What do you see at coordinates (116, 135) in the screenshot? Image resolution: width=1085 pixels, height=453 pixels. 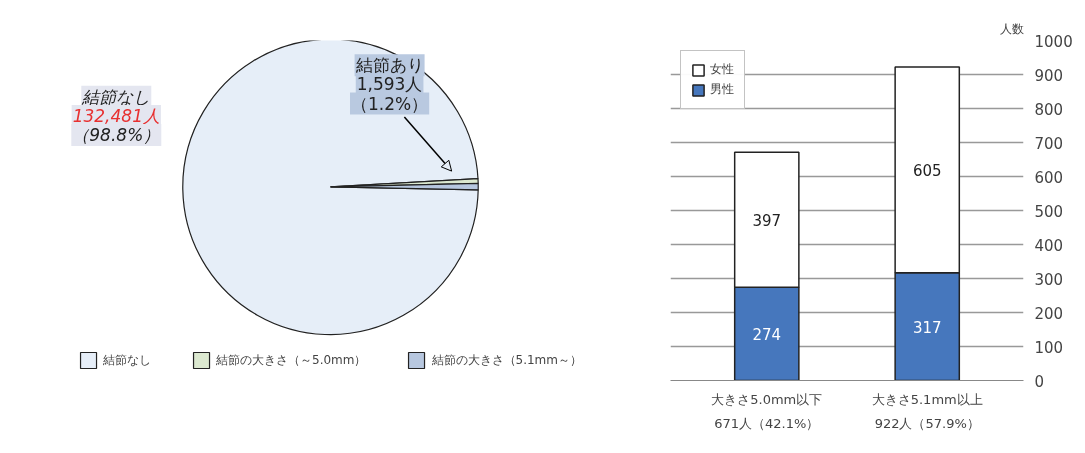 I see `text: （98.8%）` at bounding box center [116, 135].